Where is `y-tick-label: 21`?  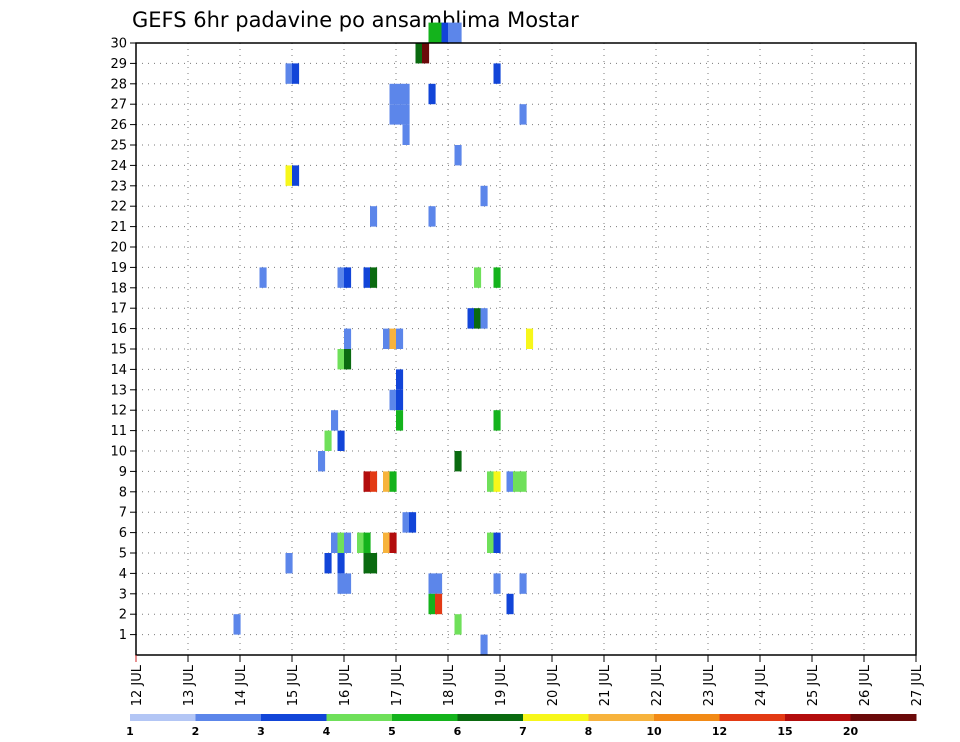
y-tick-label: 21 is located at coordinates (118, 227).